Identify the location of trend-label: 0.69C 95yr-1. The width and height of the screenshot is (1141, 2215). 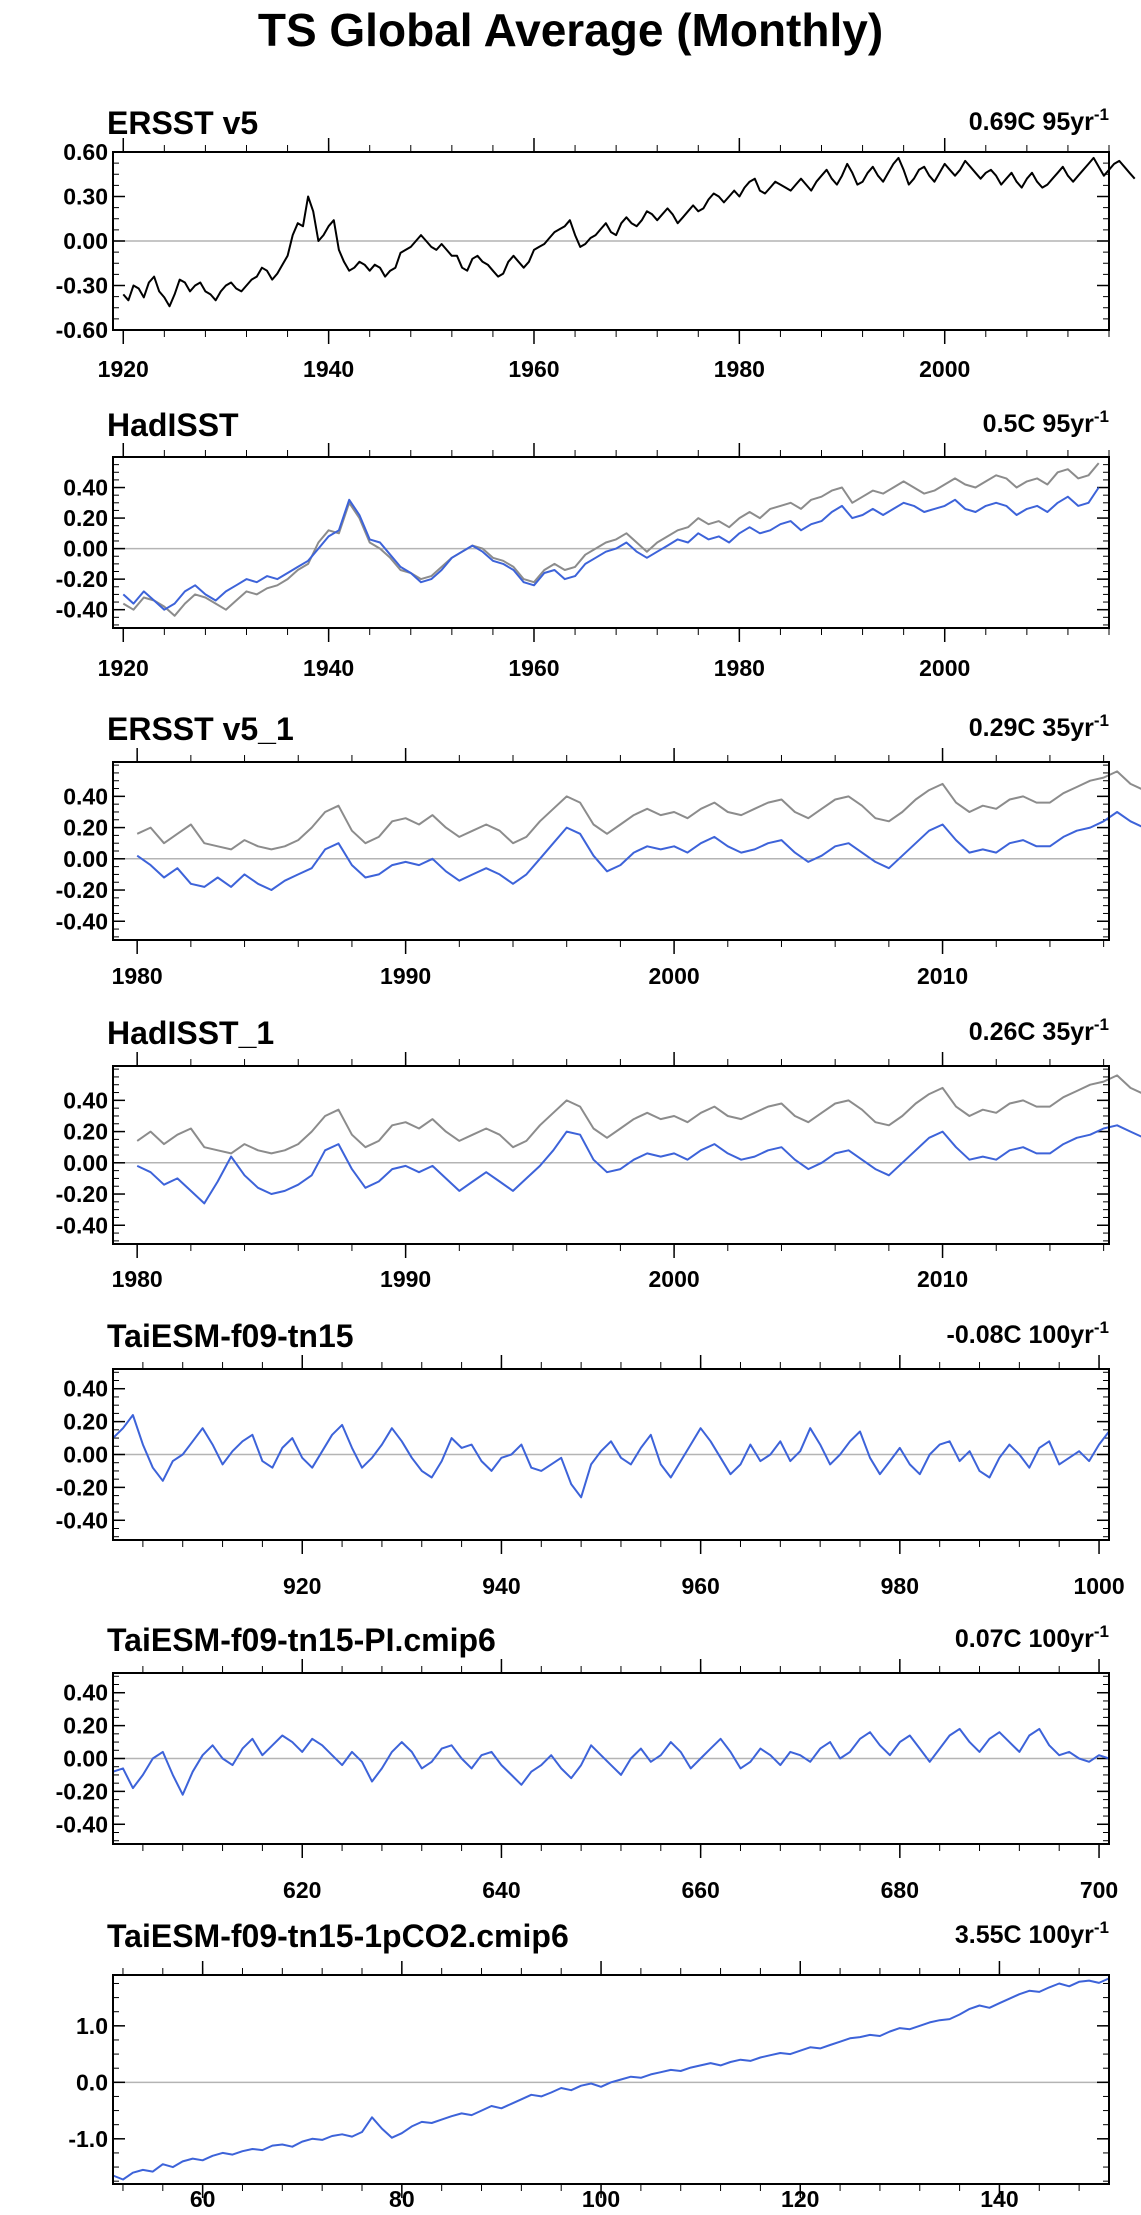
(1039, 120).